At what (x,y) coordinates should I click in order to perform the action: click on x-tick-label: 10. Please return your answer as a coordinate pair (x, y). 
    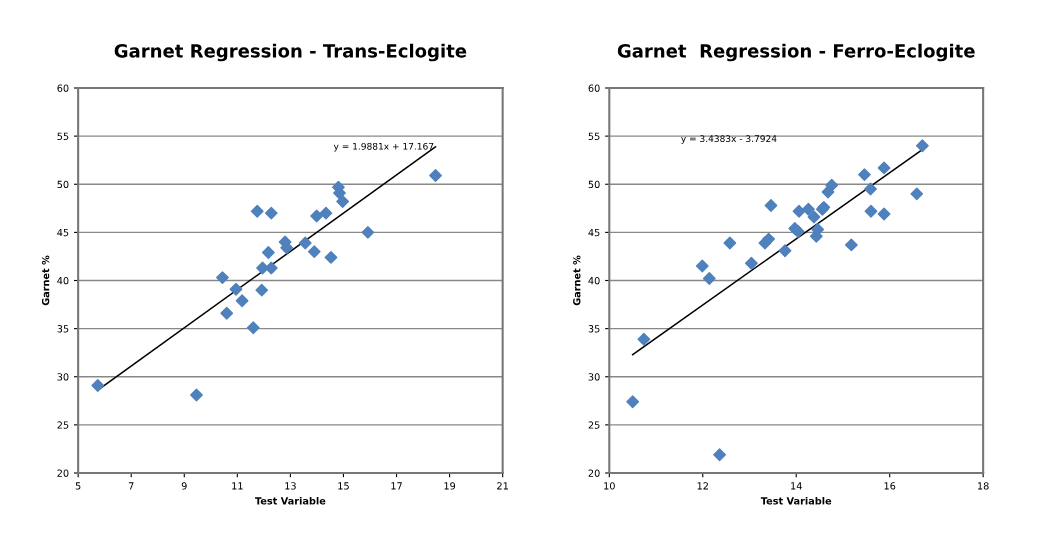
    Looking at the image, I should click on (609, 486).